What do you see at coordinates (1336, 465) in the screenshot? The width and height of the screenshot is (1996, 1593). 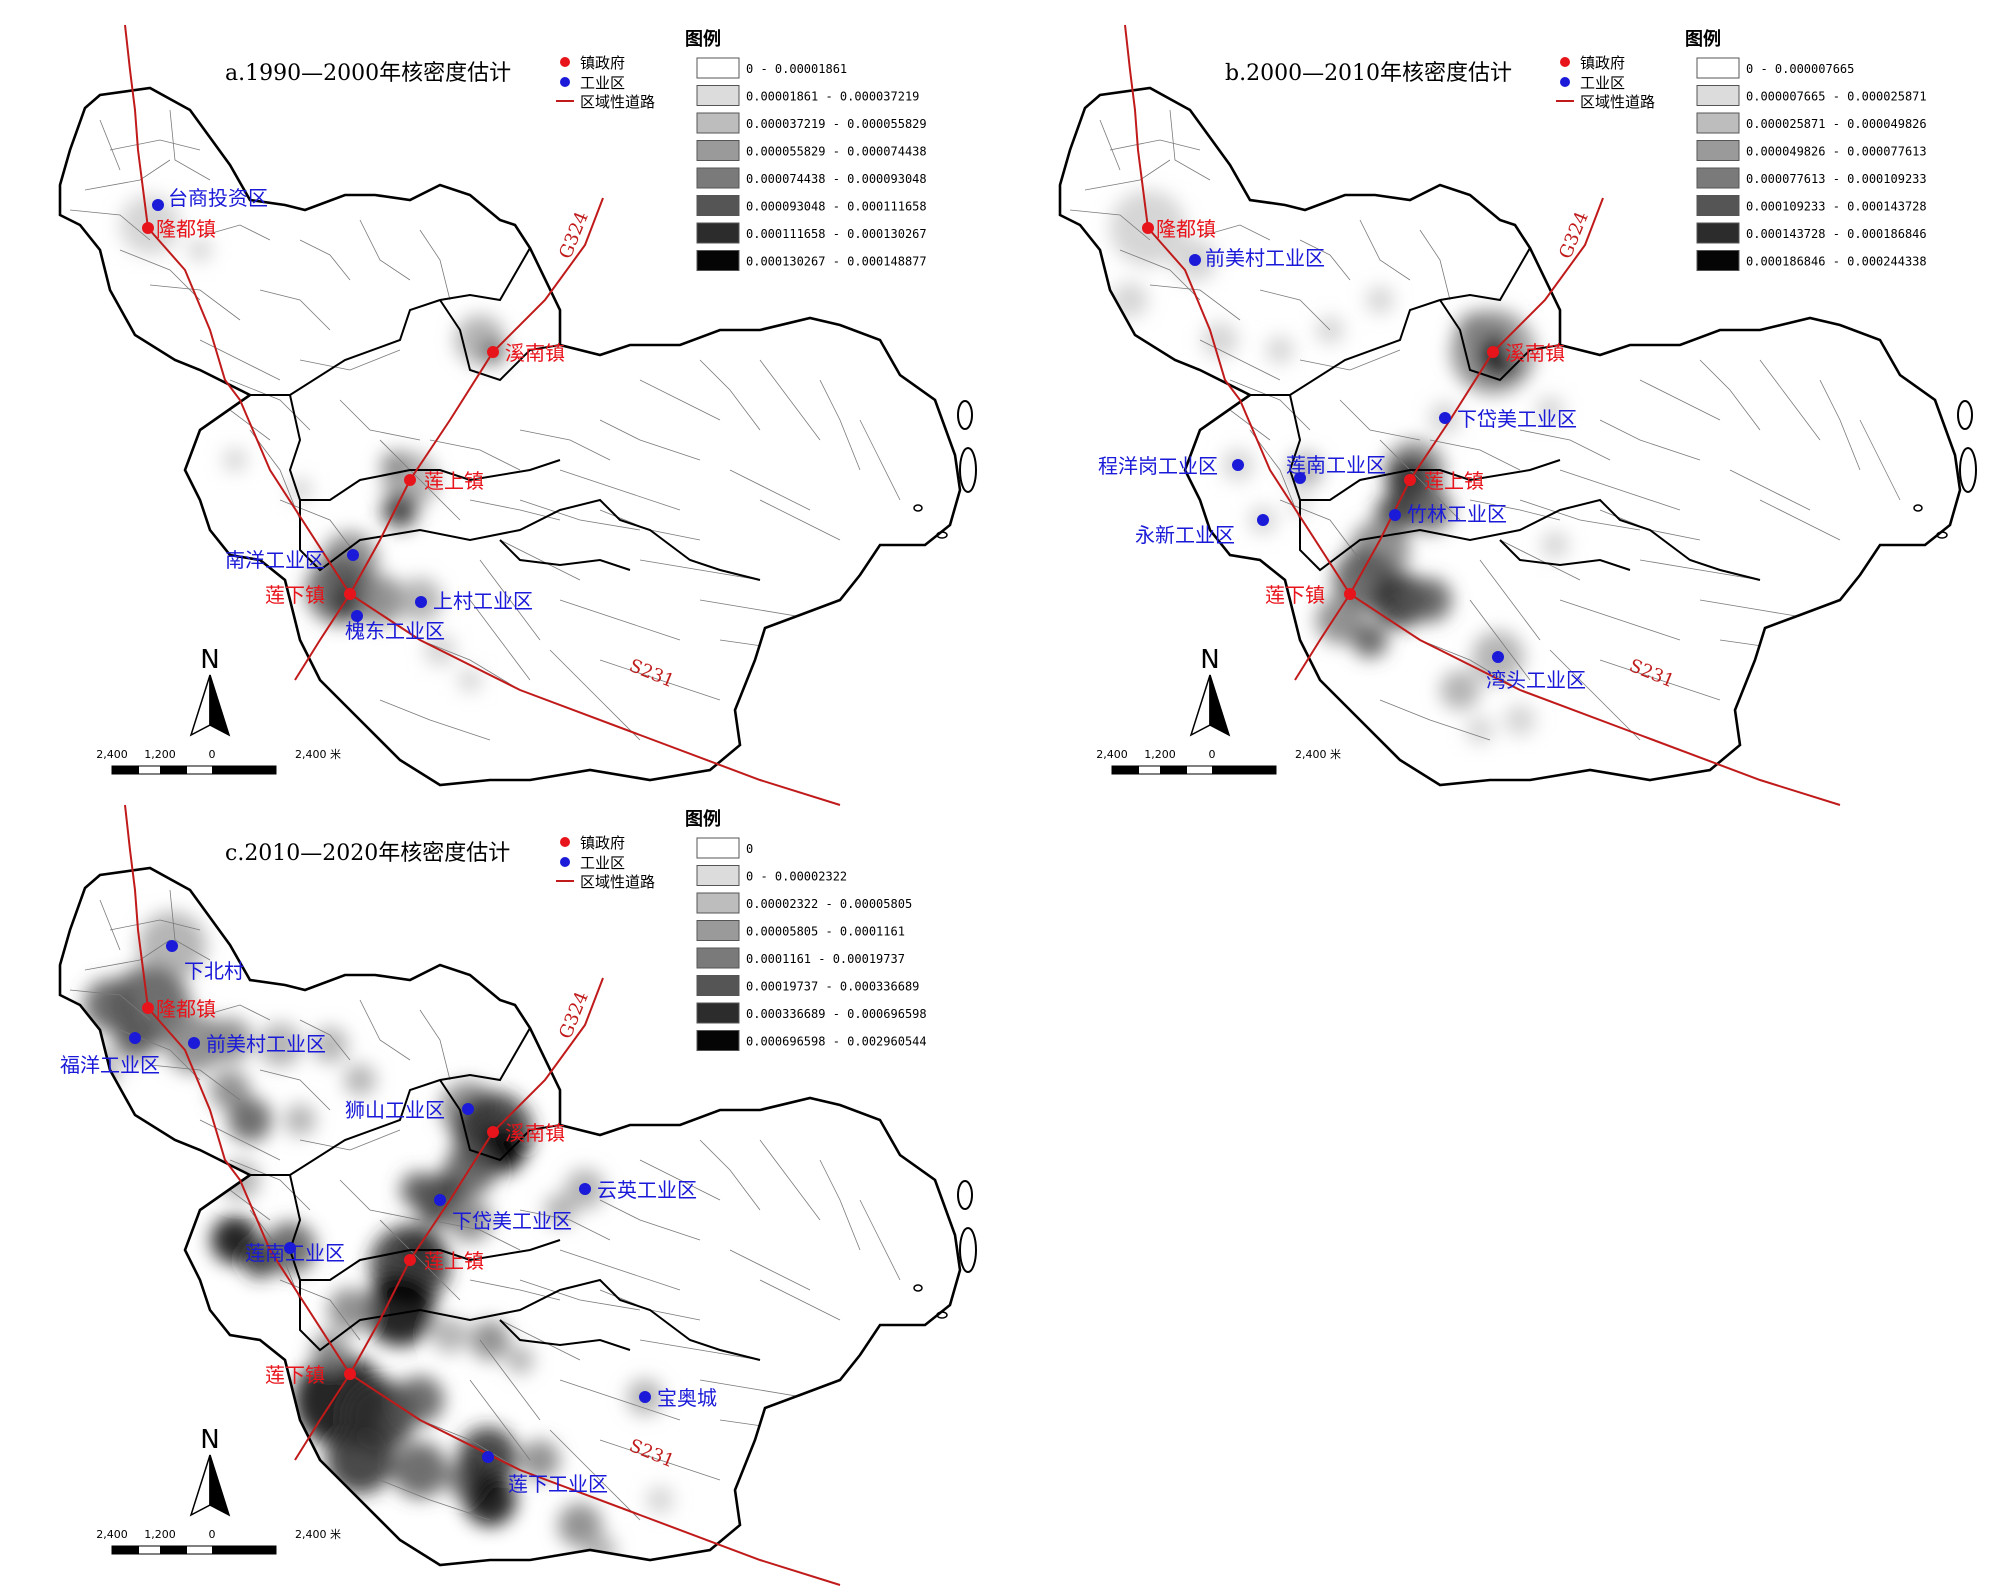 I see `industrial-zone-label: 莲南工业区` at bounding box center [1336, 465].